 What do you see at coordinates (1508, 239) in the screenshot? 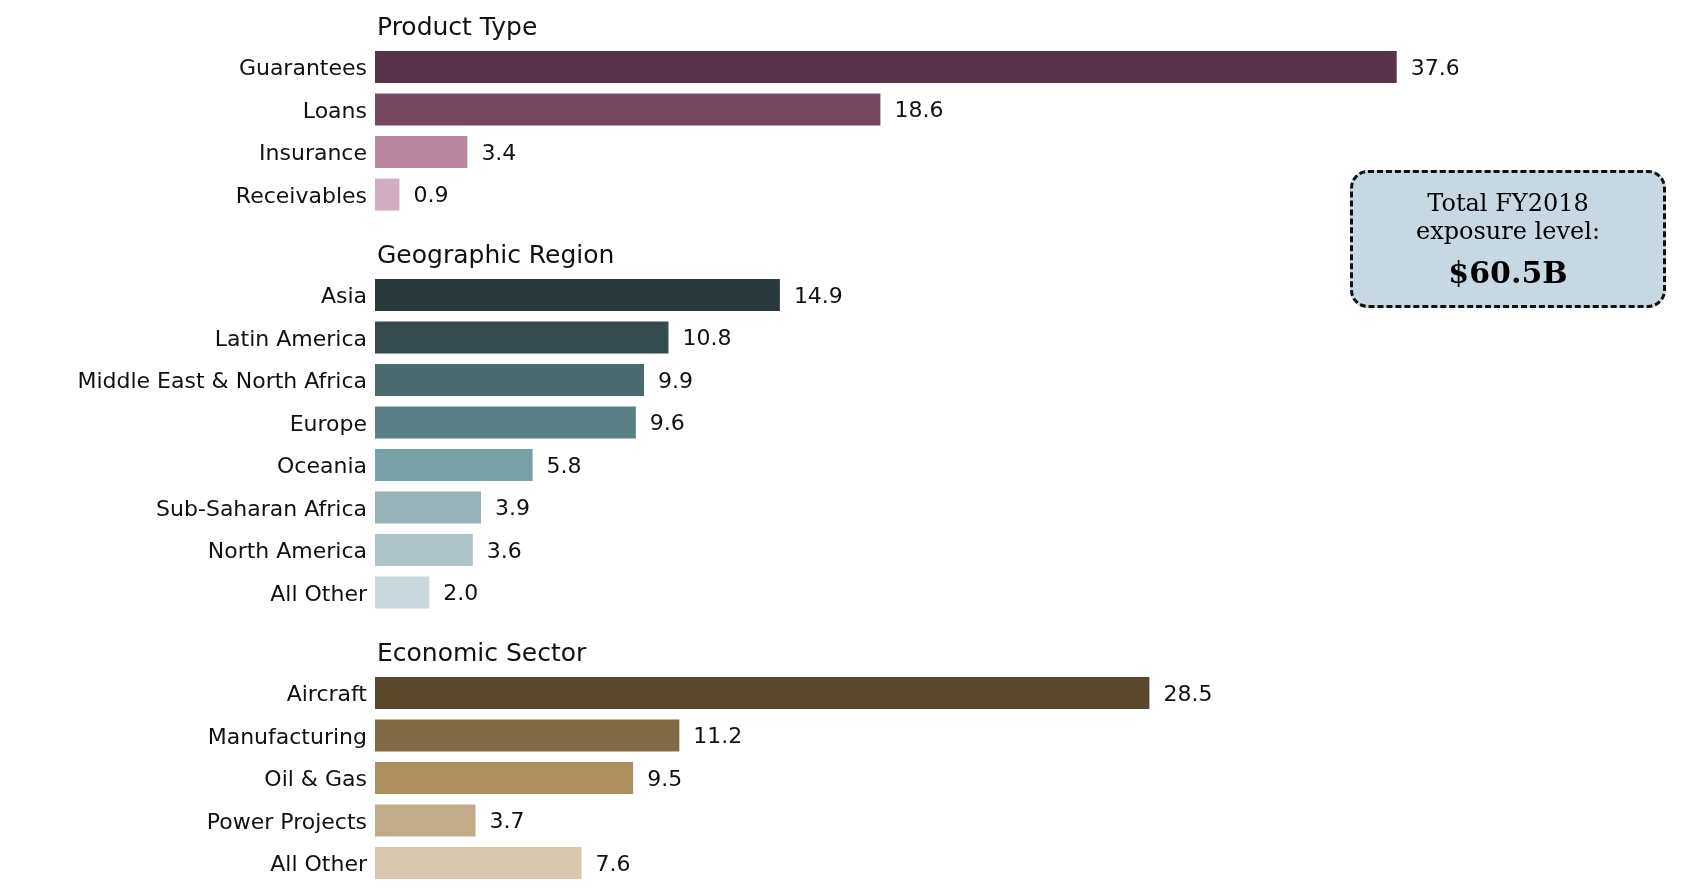
I see `callout-box: Total FY2018 exposure level: $60.5B` at bounding box center [1508, 239].